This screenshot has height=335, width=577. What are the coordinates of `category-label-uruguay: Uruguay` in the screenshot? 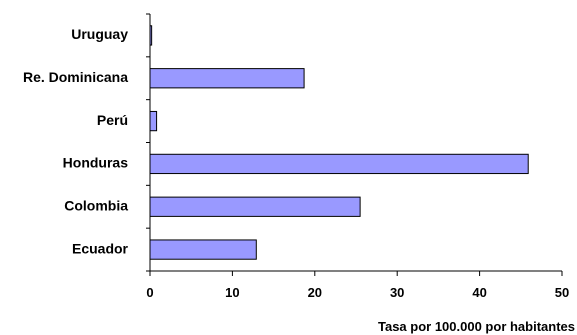 It's located at (99, 34).